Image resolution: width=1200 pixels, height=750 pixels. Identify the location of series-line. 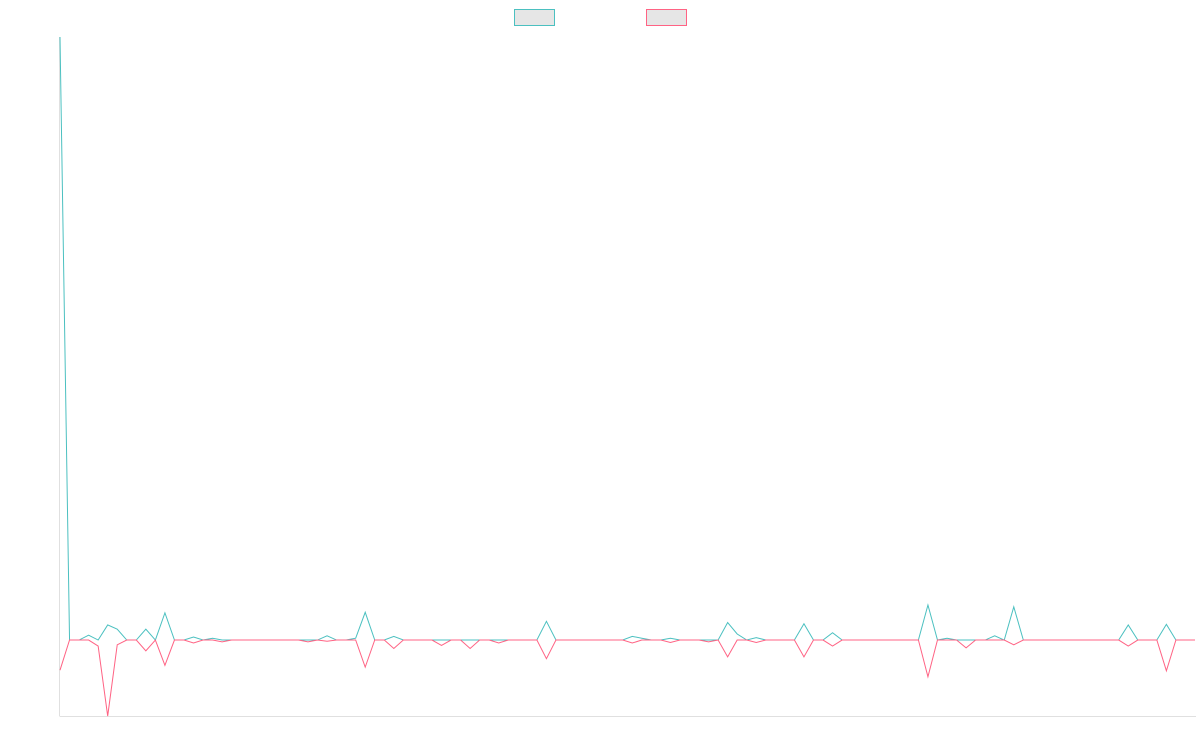
(627, 678).